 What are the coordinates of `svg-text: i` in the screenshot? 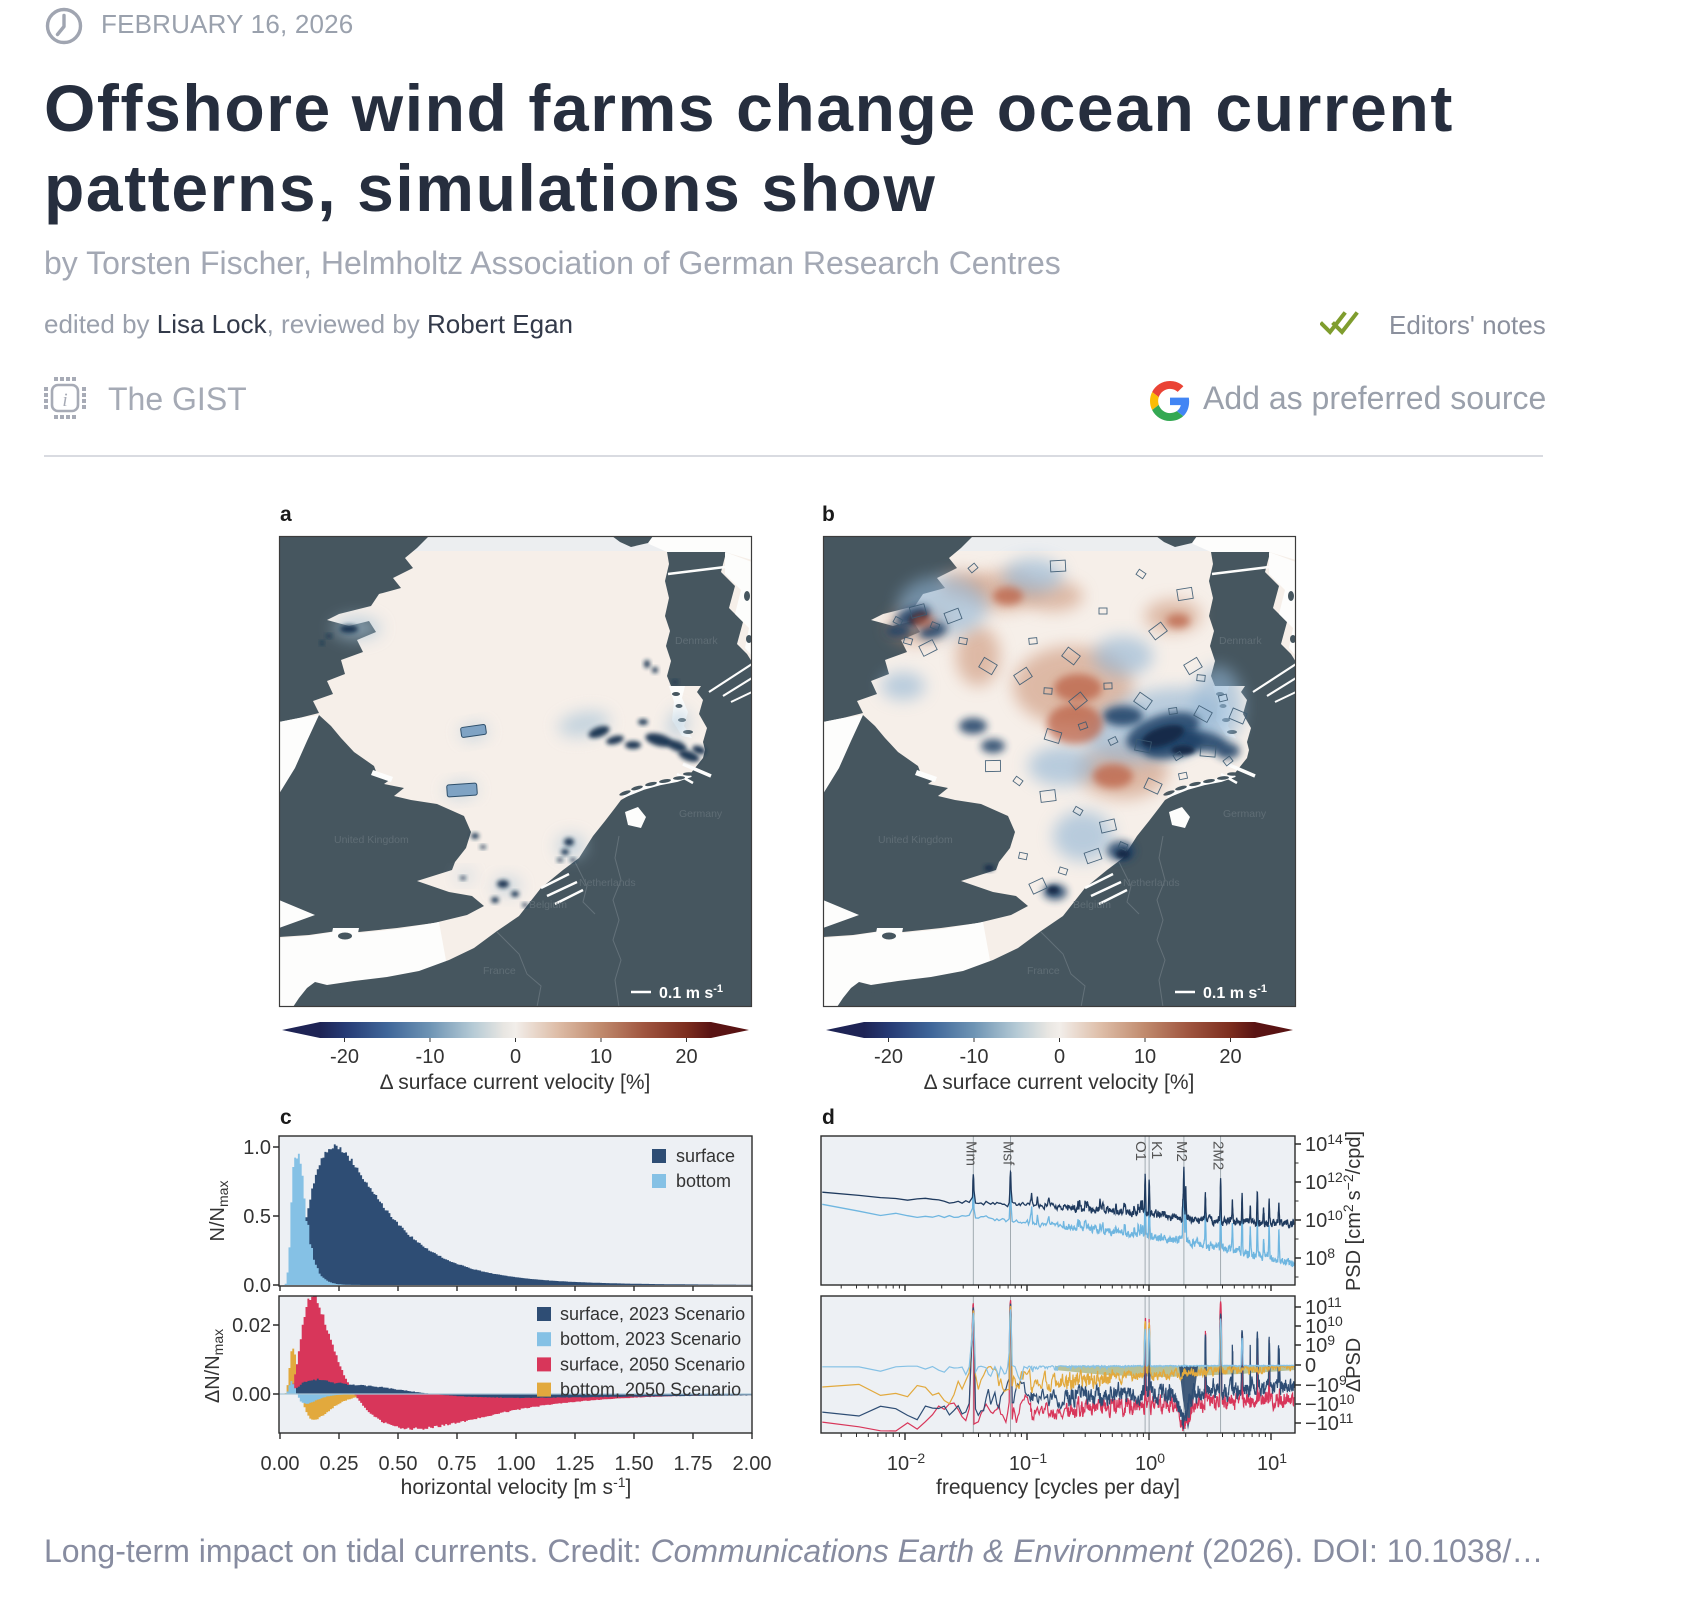 It's located at (64, 400).